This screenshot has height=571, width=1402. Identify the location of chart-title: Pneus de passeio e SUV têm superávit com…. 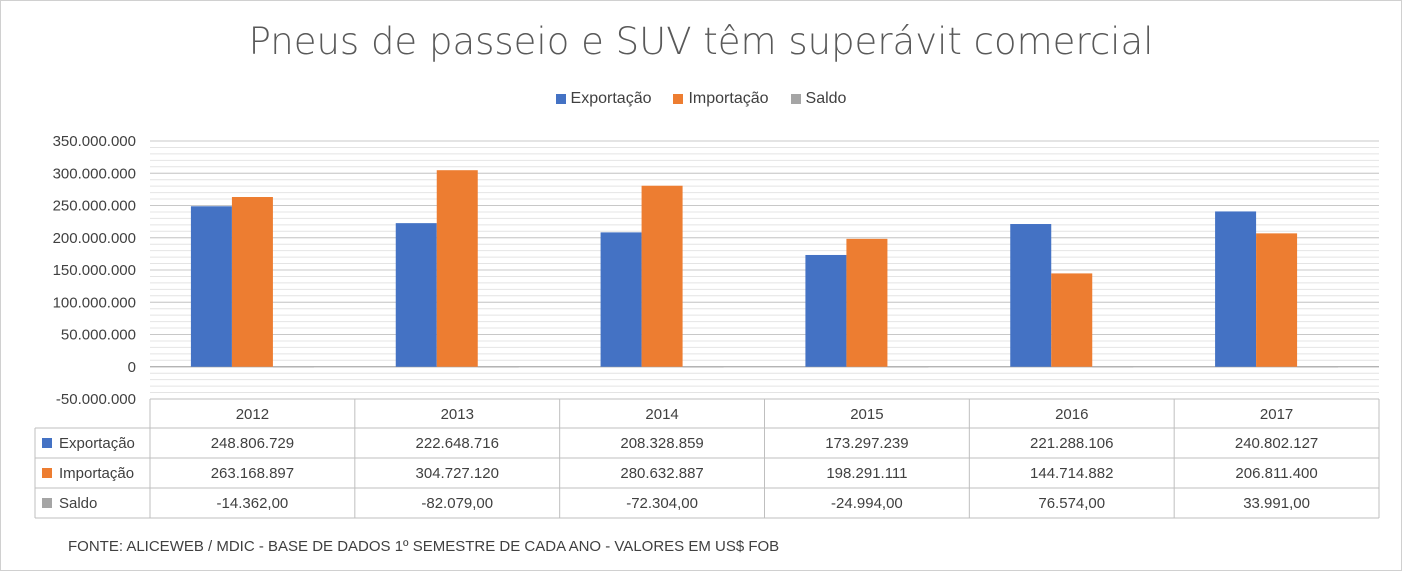
(701, 41).